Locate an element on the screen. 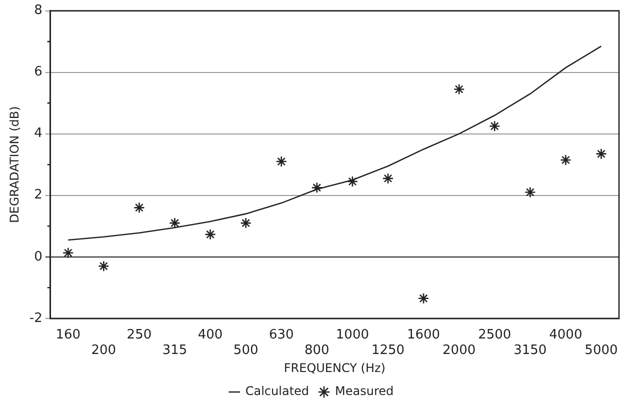  y-tick-label: 0 is located at coordinates (38, 256).